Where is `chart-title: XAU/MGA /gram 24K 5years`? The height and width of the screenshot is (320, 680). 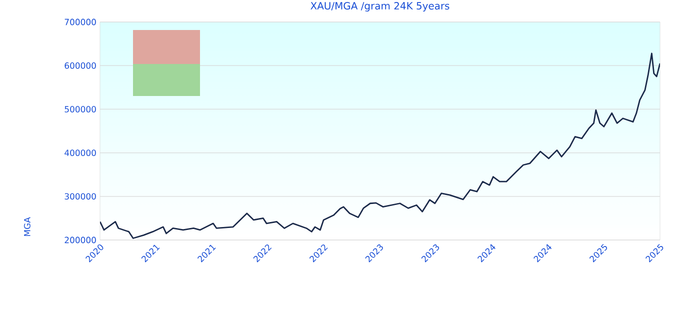
chart-title: XAU/MGA /gram 24K 5years is located at coordinates (380, 7).